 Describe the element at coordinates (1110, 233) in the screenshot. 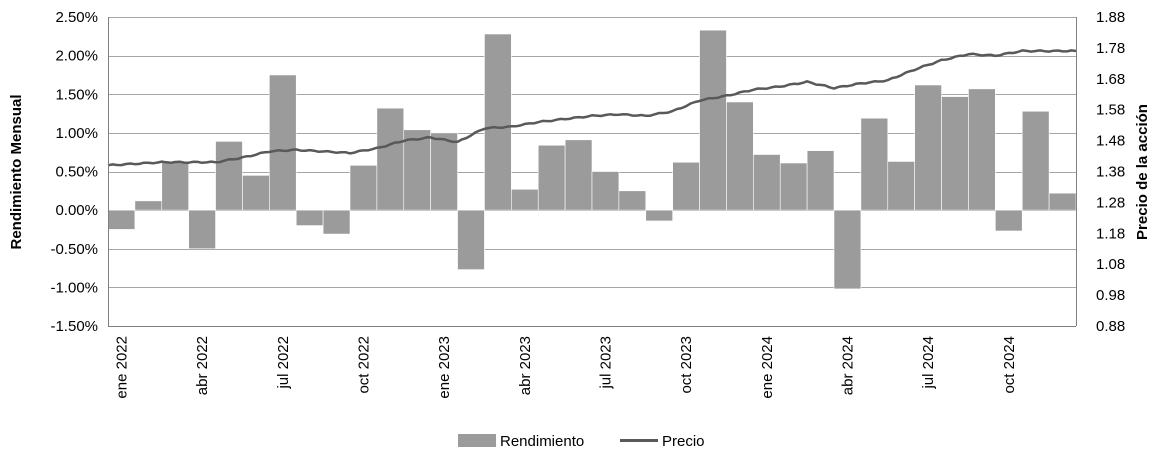

I see `y-right-tick-label: 1.18` at that location.